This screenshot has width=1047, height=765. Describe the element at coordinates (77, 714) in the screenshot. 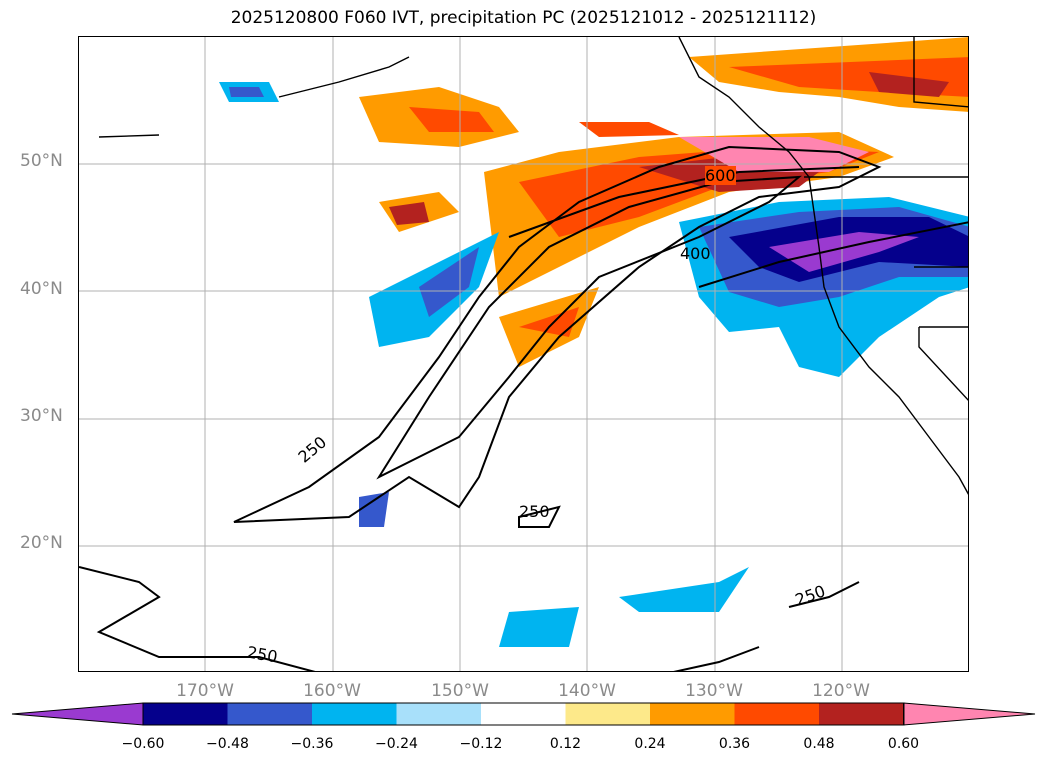

I see `colorbar-extend-low` at that location.